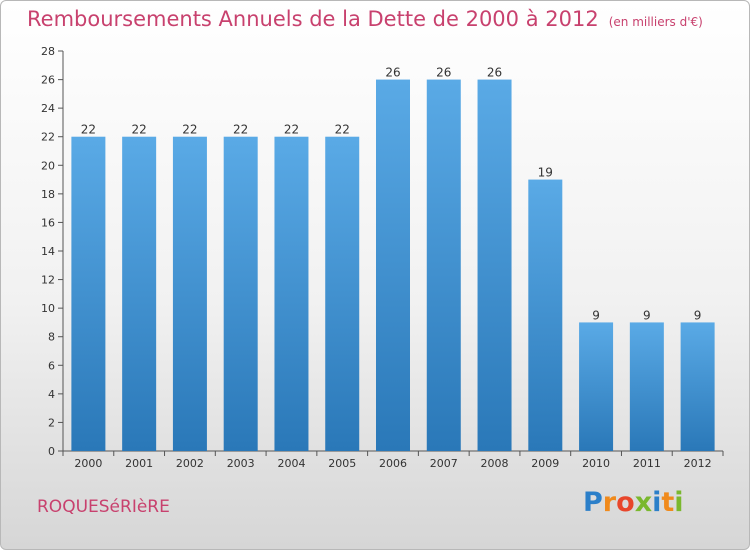  What do you see at coordinates (88, 130) in the screenshot?
I see `value-label-2000: 22` at bounding box center [88, 130].